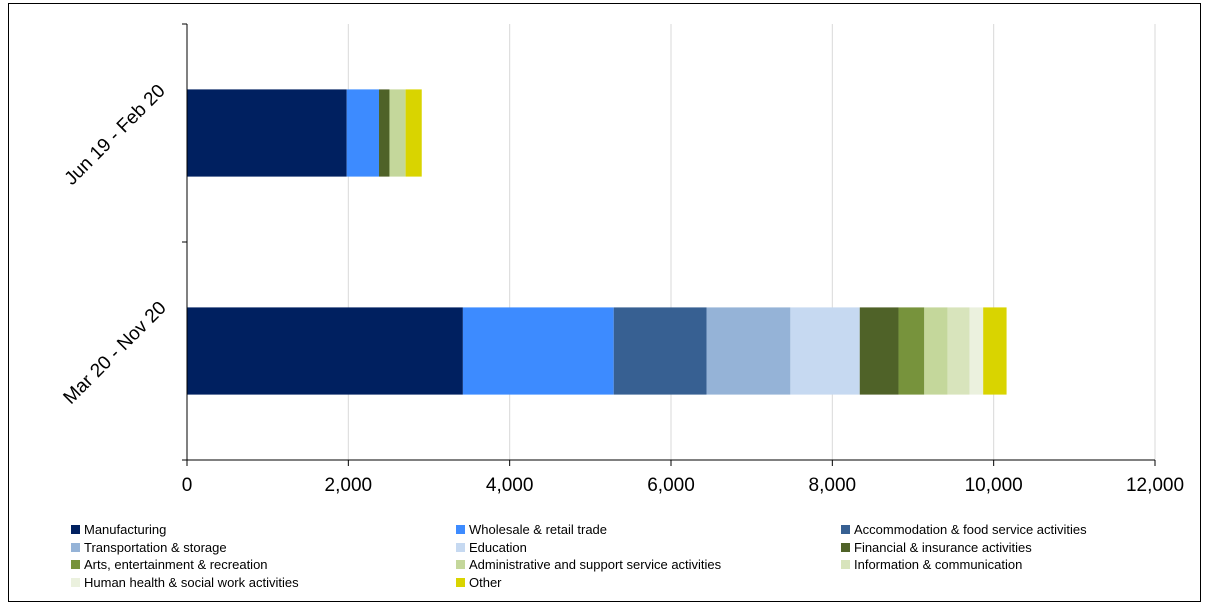  What do you see at coordinates (833, 485) in the screenshot?
I see `x-tick-label: 8,000` at bounding box center [833, 485].